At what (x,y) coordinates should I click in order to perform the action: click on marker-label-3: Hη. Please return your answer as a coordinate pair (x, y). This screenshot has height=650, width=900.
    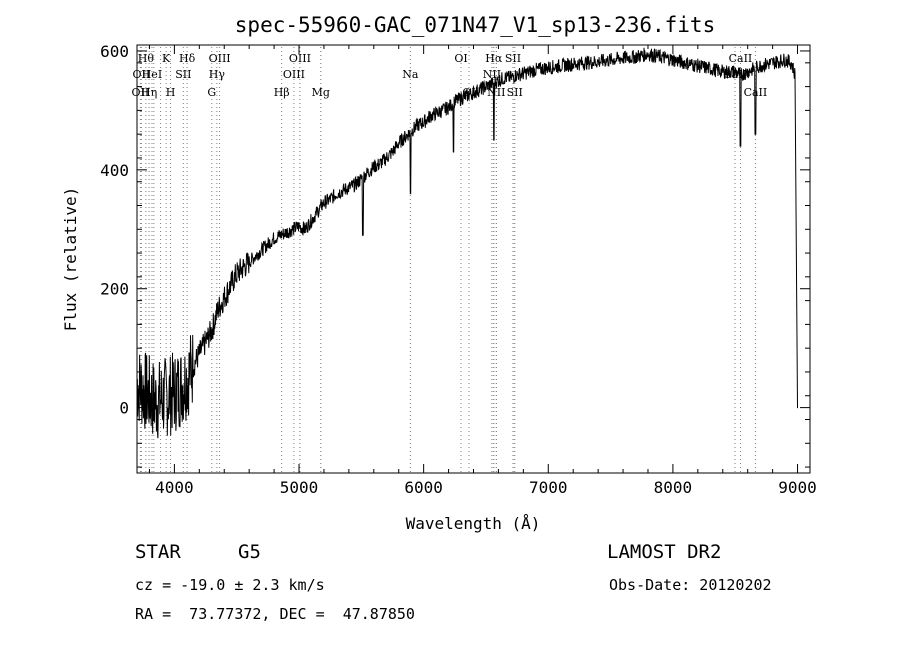
    Looking at the image, I should click on (149, 92).